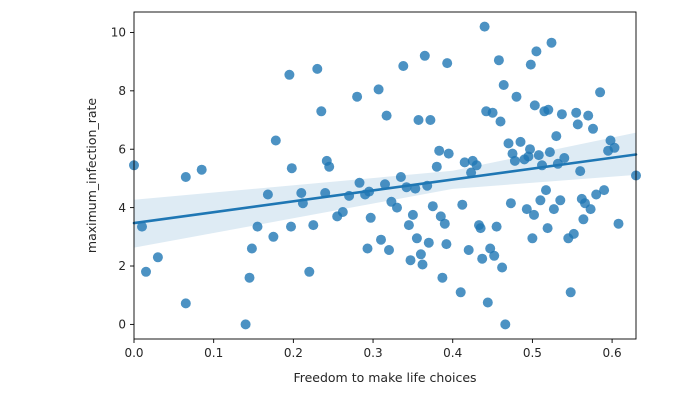  I want to click on y-tick-label: 8, so click(122, 91).